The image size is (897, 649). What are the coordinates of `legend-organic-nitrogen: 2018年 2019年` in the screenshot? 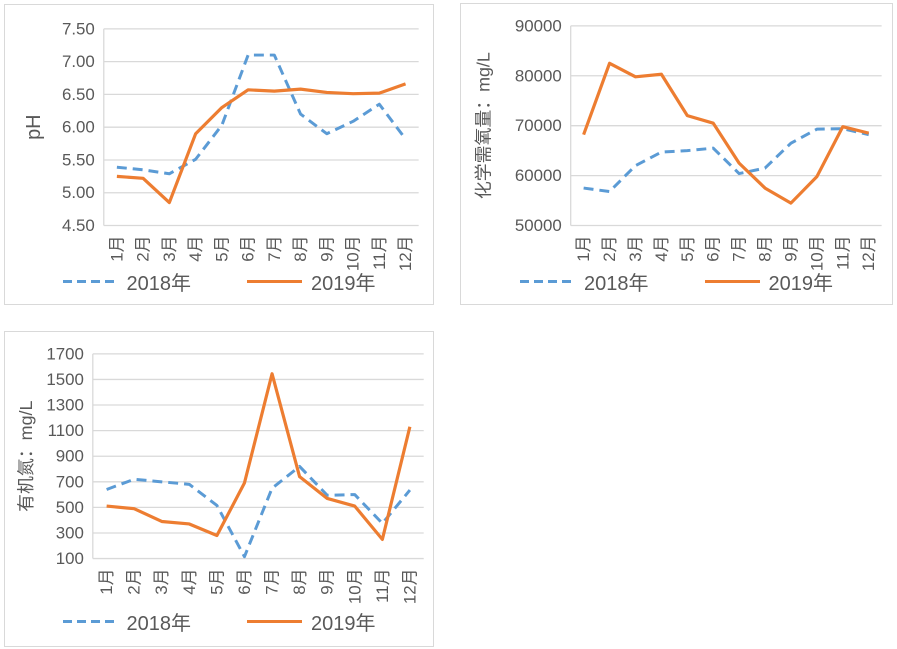 It's located at (219, 621).